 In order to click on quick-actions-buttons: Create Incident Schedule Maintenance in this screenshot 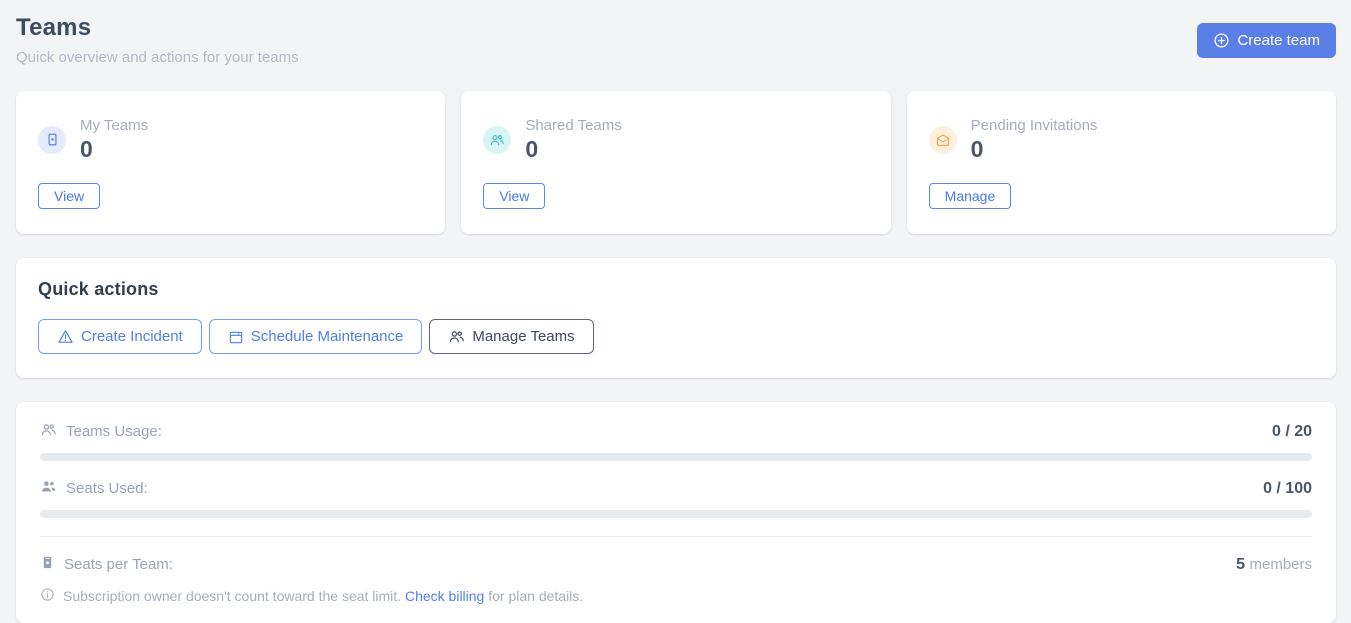, I will do `click(676, 336)`.